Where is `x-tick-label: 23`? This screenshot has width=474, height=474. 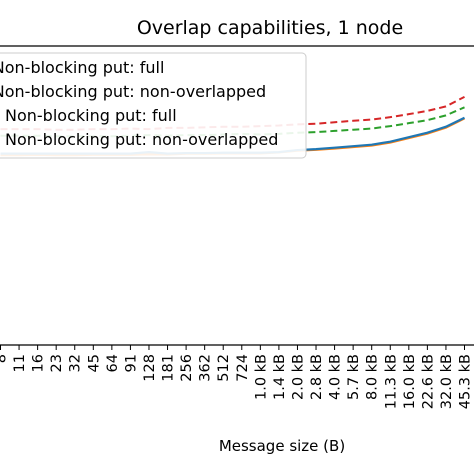
x-tick-label: 23 is located at coordinates (57, 363).